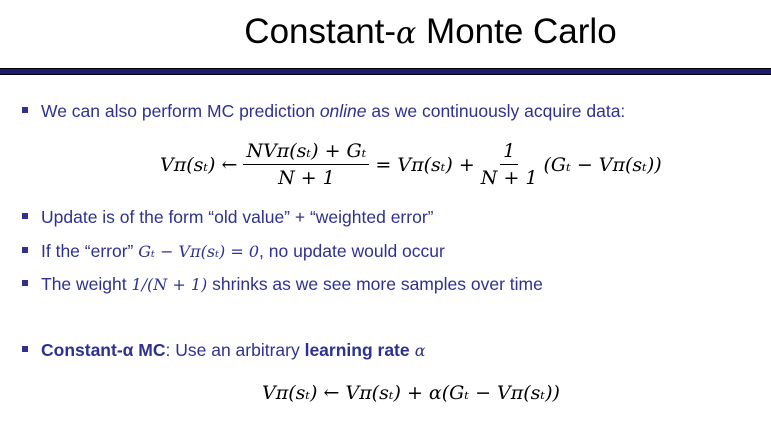  What do you see at coordinates (385, 71) in the screenshot?
I see `title-divider` at bounding box center [385, 71].